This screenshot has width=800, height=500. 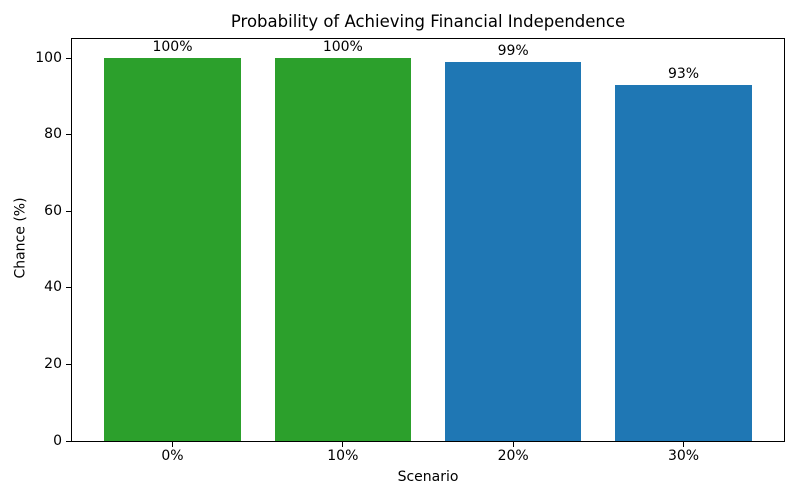 I want to click on bar-10%, so click(x=342, y=249).